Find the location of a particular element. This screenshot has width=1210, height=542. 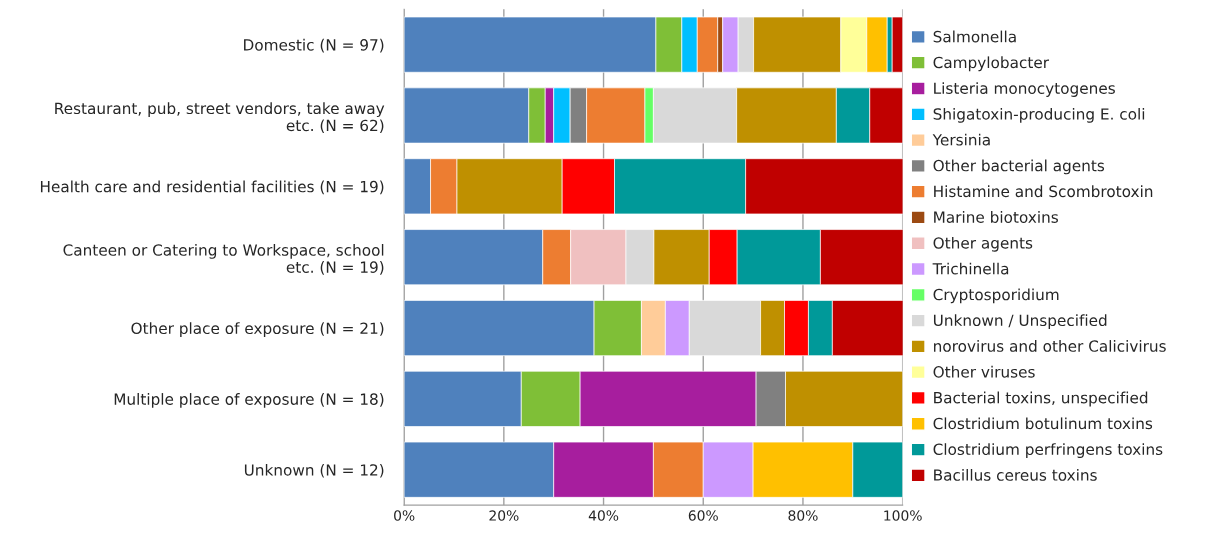

y-tick-label: Domestic (N = 97) is located at coordinates (314, 45).